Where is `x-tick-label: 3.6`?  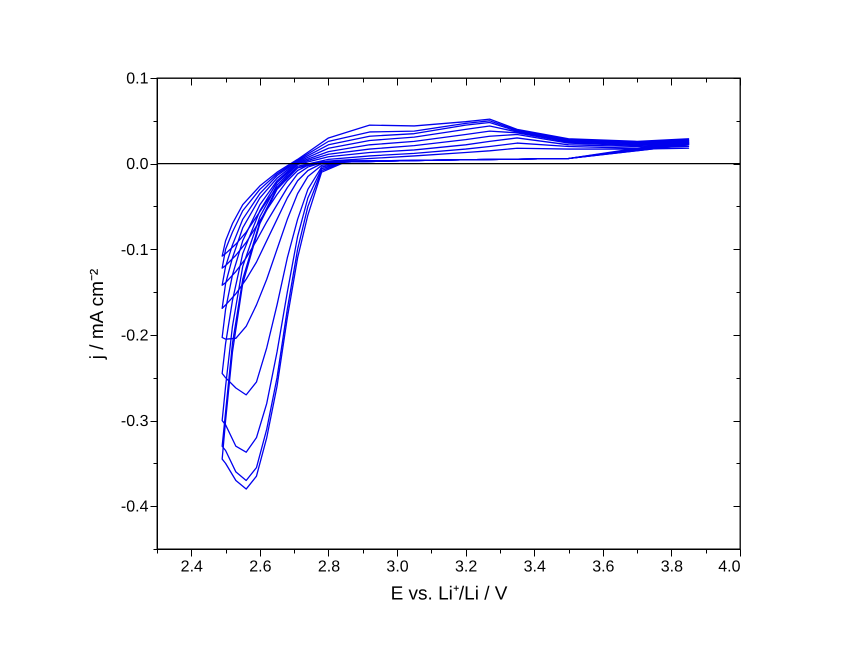 x-tick-label: 3.6 is located at coordinates (603, 567).